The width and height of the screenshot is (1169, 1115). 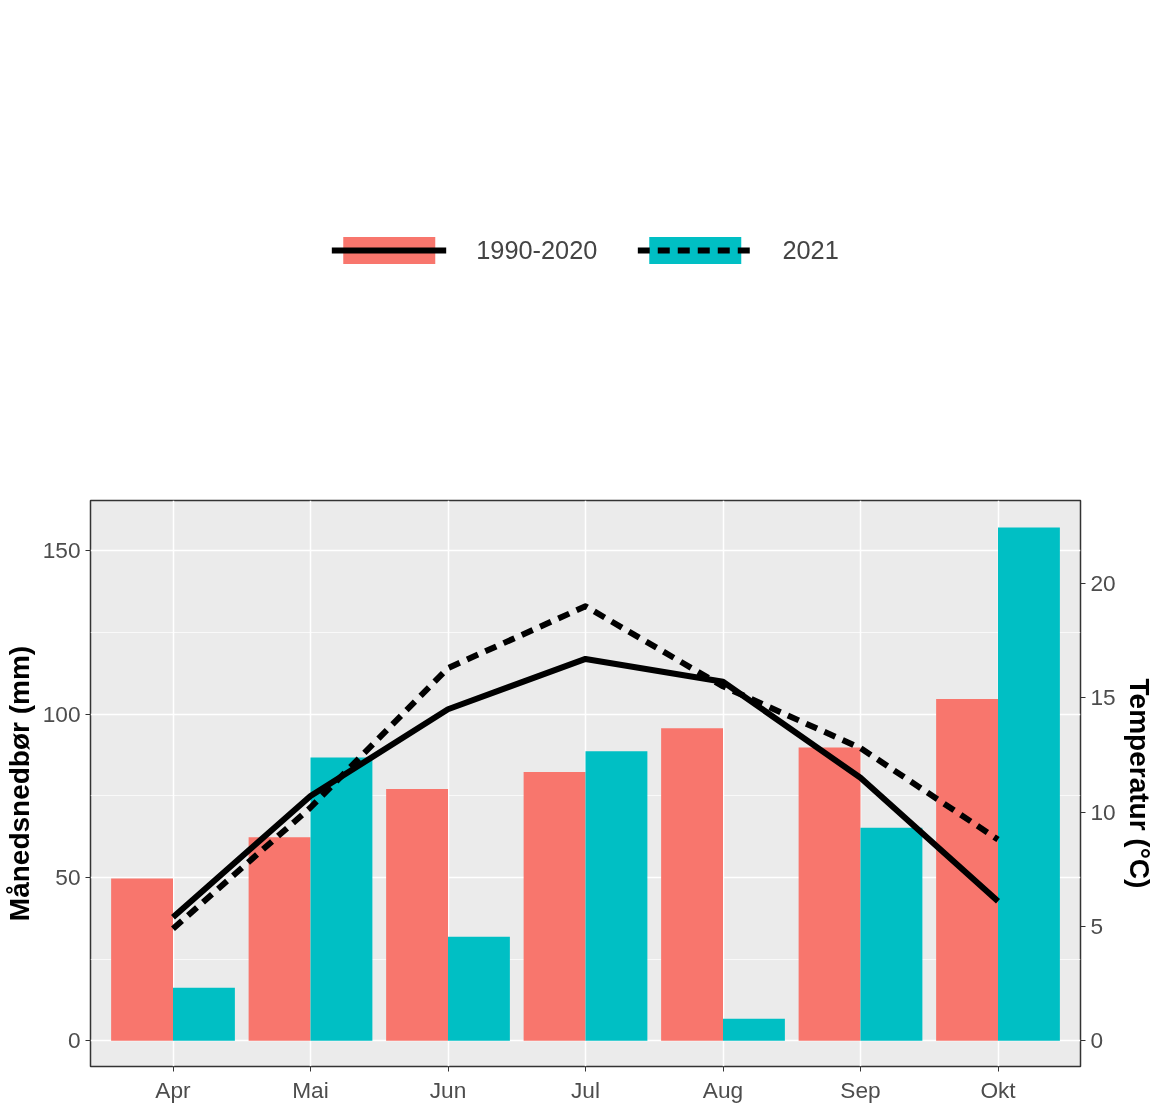 I want to click on x-tick-label: Apr, so click(x=173, y=1089).